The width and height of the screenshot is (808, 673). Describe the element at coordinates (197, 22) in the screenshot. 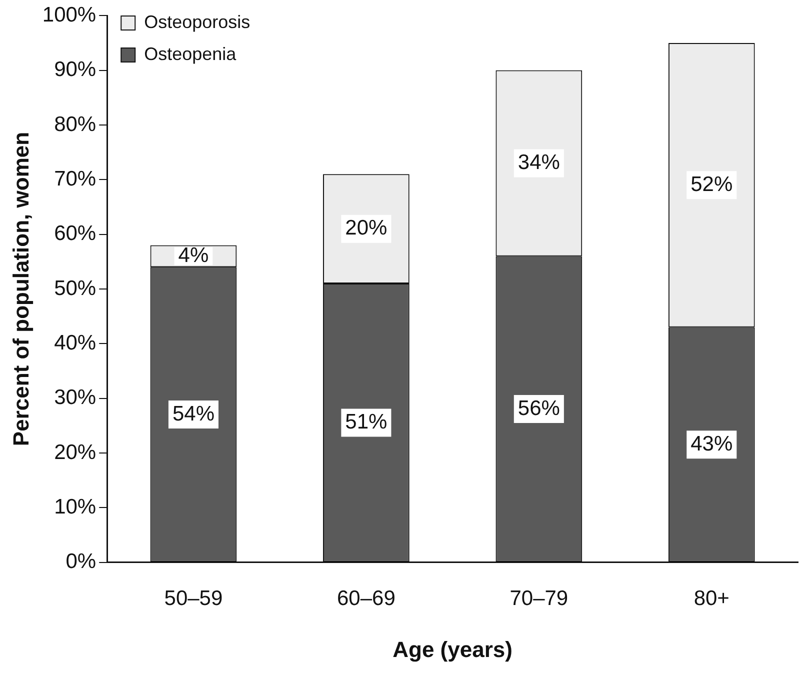

I see `legend-label: Osteoporosis` at that location.